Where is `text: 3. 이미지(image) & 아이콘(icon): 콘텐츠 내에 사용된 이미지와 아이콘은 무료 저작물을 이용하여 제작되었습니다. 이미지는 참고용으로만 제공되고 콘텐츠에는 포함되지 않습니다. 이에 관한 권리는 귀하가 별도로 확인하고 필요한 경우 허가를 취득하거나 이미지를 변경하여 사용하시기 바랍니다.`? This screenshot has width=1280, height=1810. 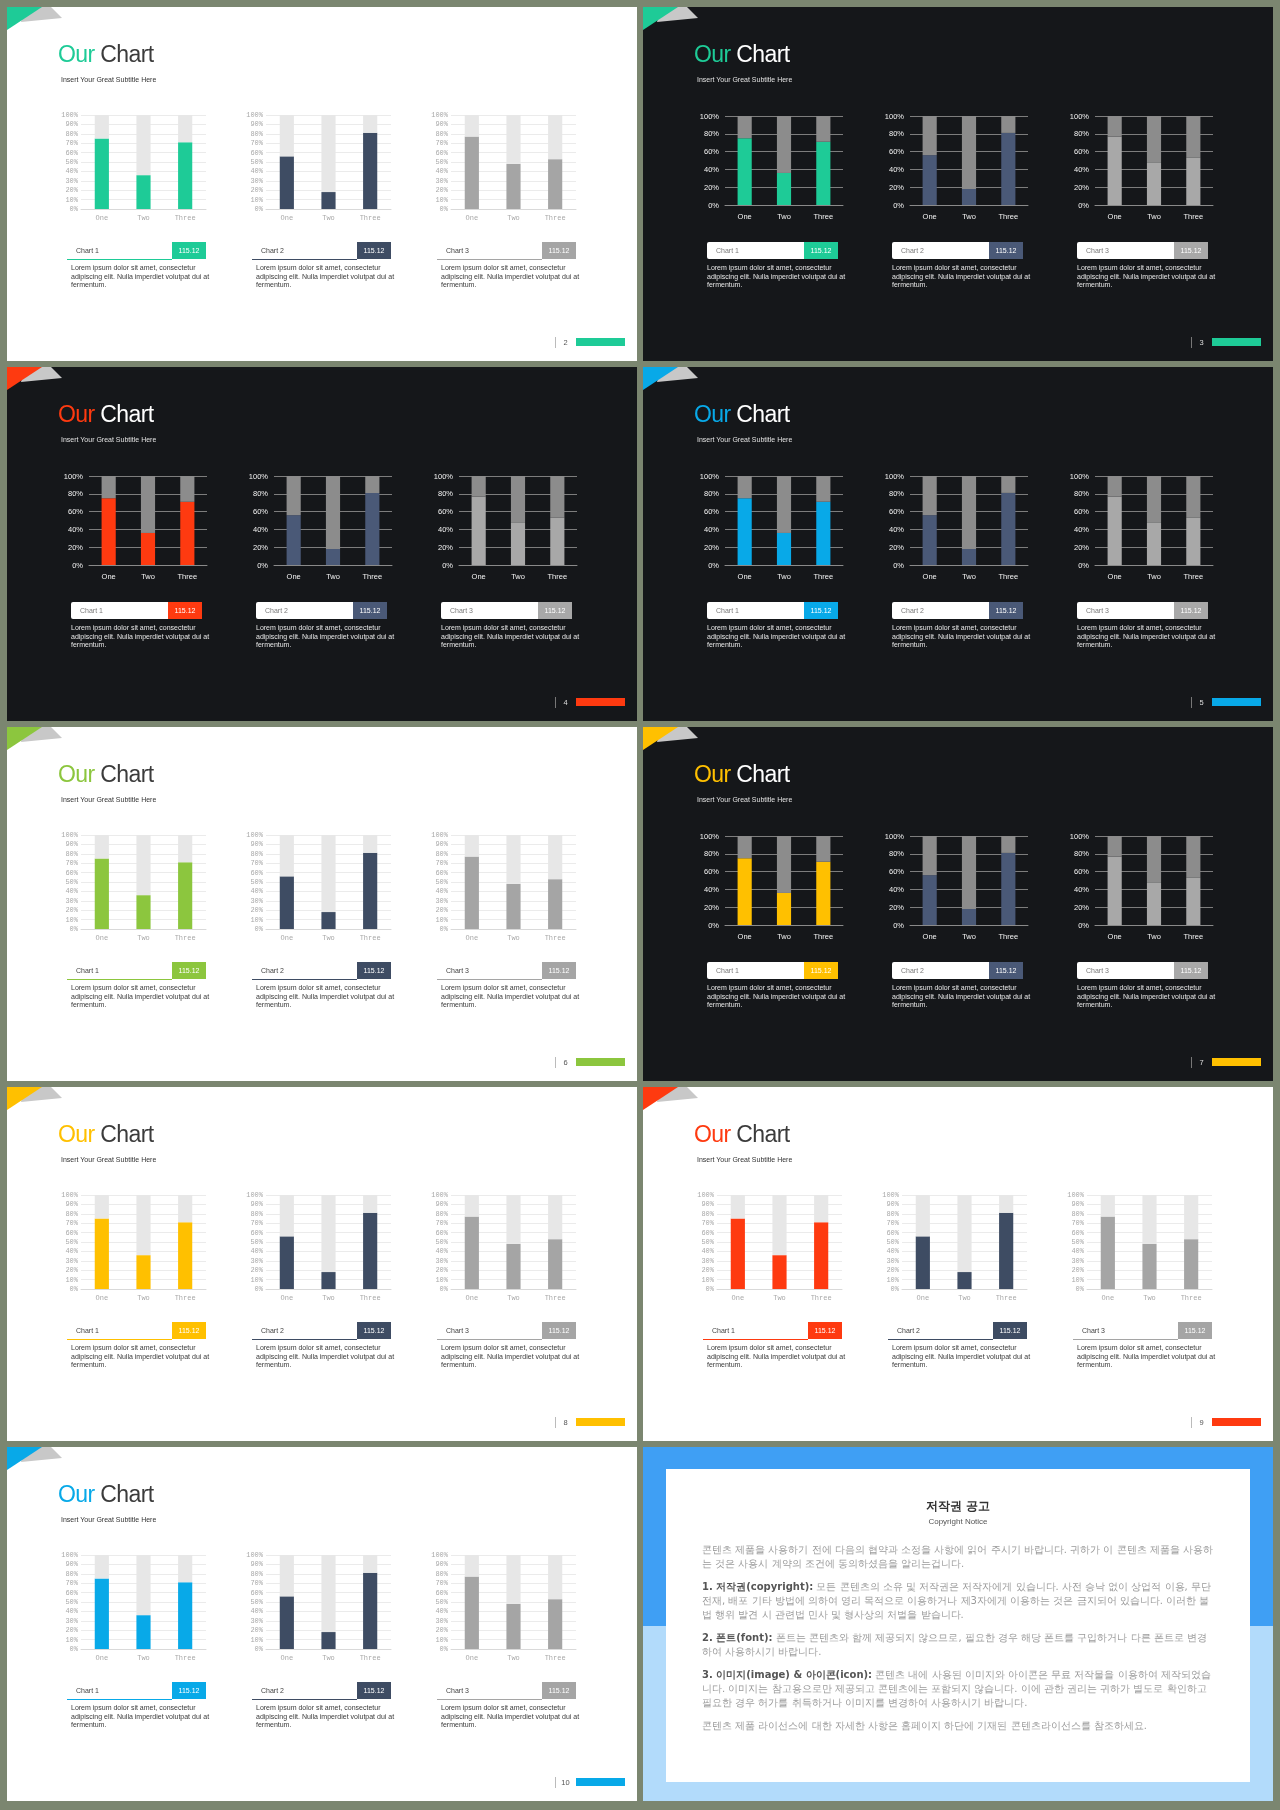
text: 3. 이미지(image) & 아이콘(icon): 콘텐츠 내에 사용된 이미지와 아이콘은 무료 저작물을 이용하여 제작되었습니다. 이미지는 참고용으로만 제공되고 콘텐츠에는 포함되지 않습니다. 이에 관한 권리는 귀하가 별도로 확인하고 필요한 경우 허가를 취득하거나 이미지를 변경하여 사용하시기 바랍니다. is located at coordinates (957, 1689).